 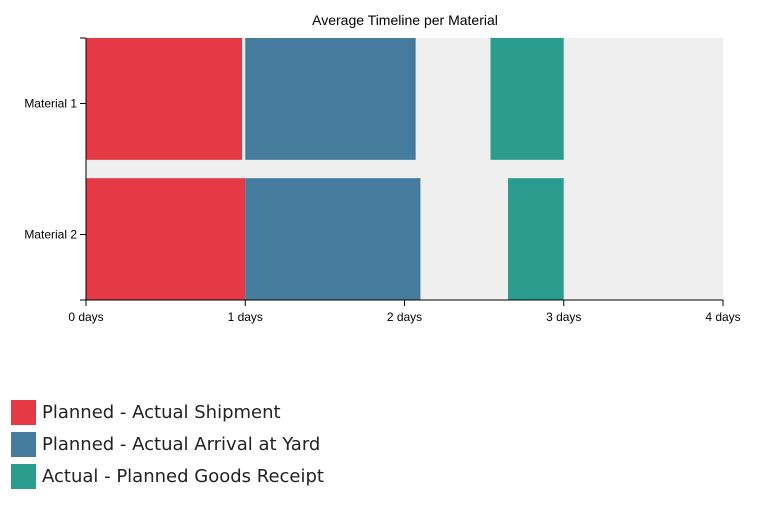 I want to click on legend-item: Planned - Actual Arrival at Yard, so click(x=167, y=444).